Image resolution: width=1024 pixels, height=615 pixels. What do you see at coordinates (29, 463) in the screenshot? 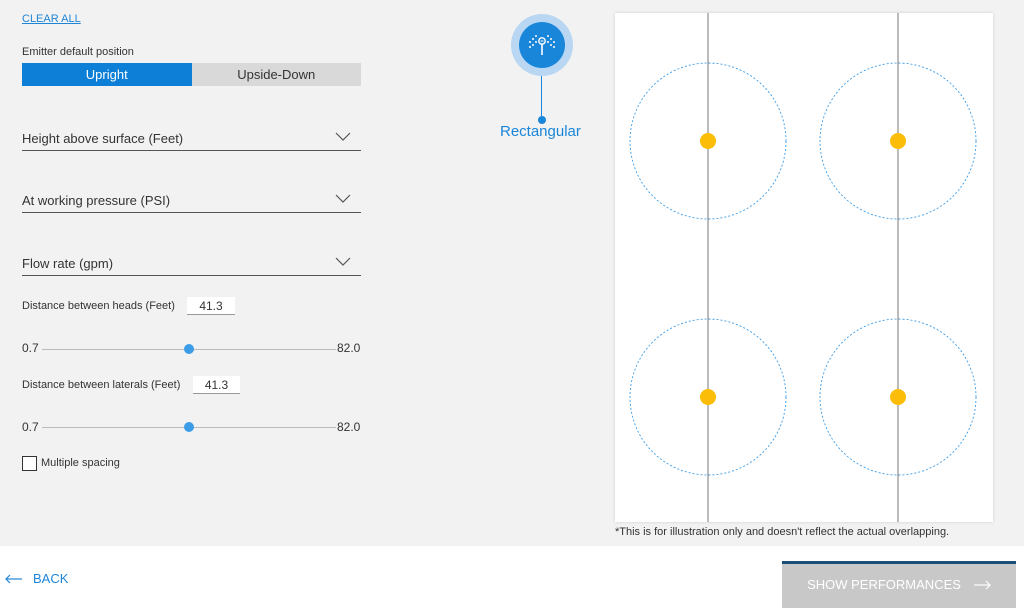
I see `multiple-spacing-checkbox` at bounding box center [29, 463].